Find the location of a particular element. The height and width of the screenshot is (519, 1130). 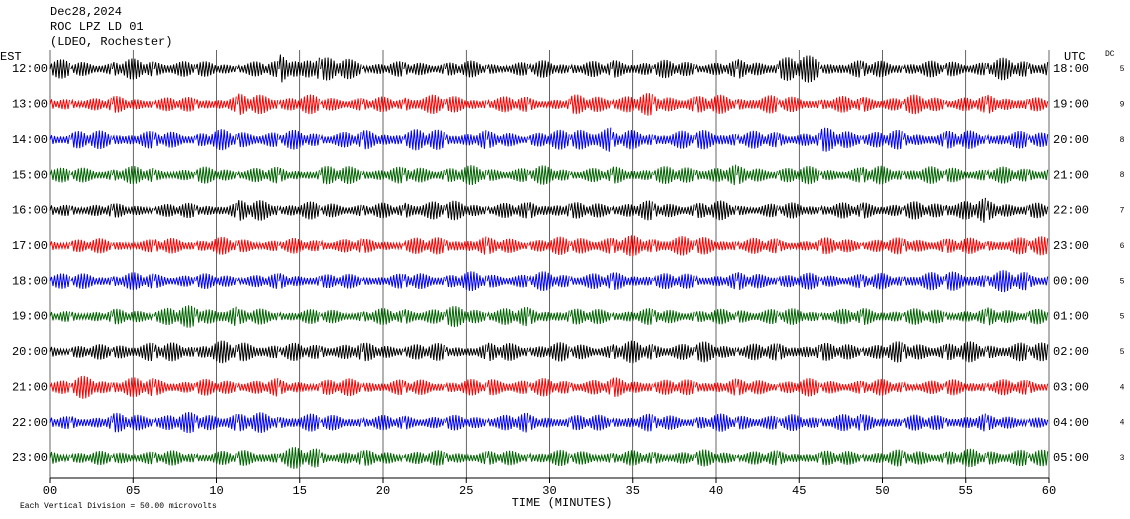

est-label: 15:00 is located at coordinates (30, 175).